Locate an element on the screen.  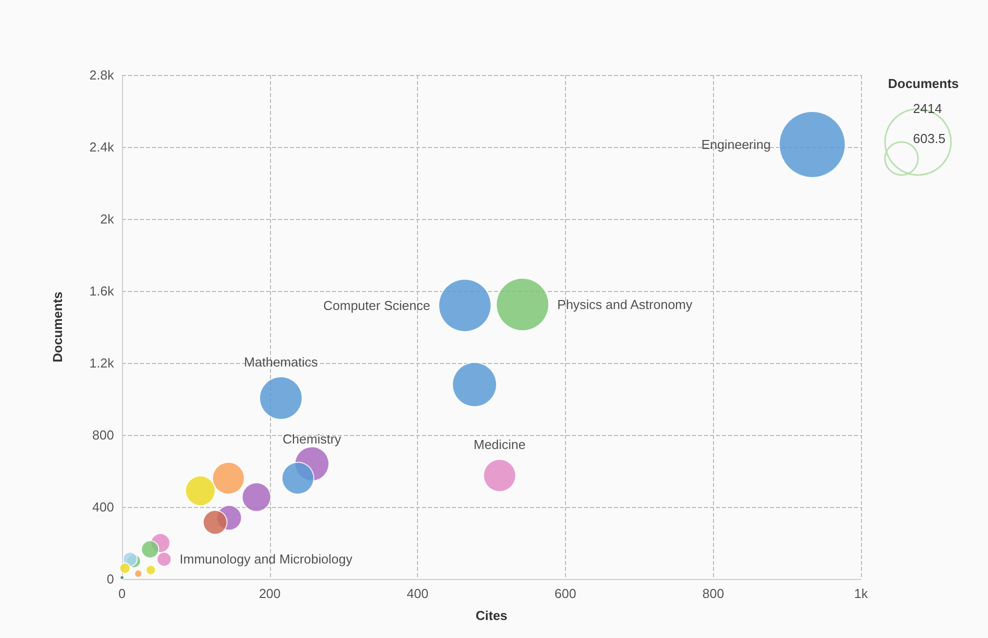
y-tick-label: 2.8k is located at coordinates (101, 75).